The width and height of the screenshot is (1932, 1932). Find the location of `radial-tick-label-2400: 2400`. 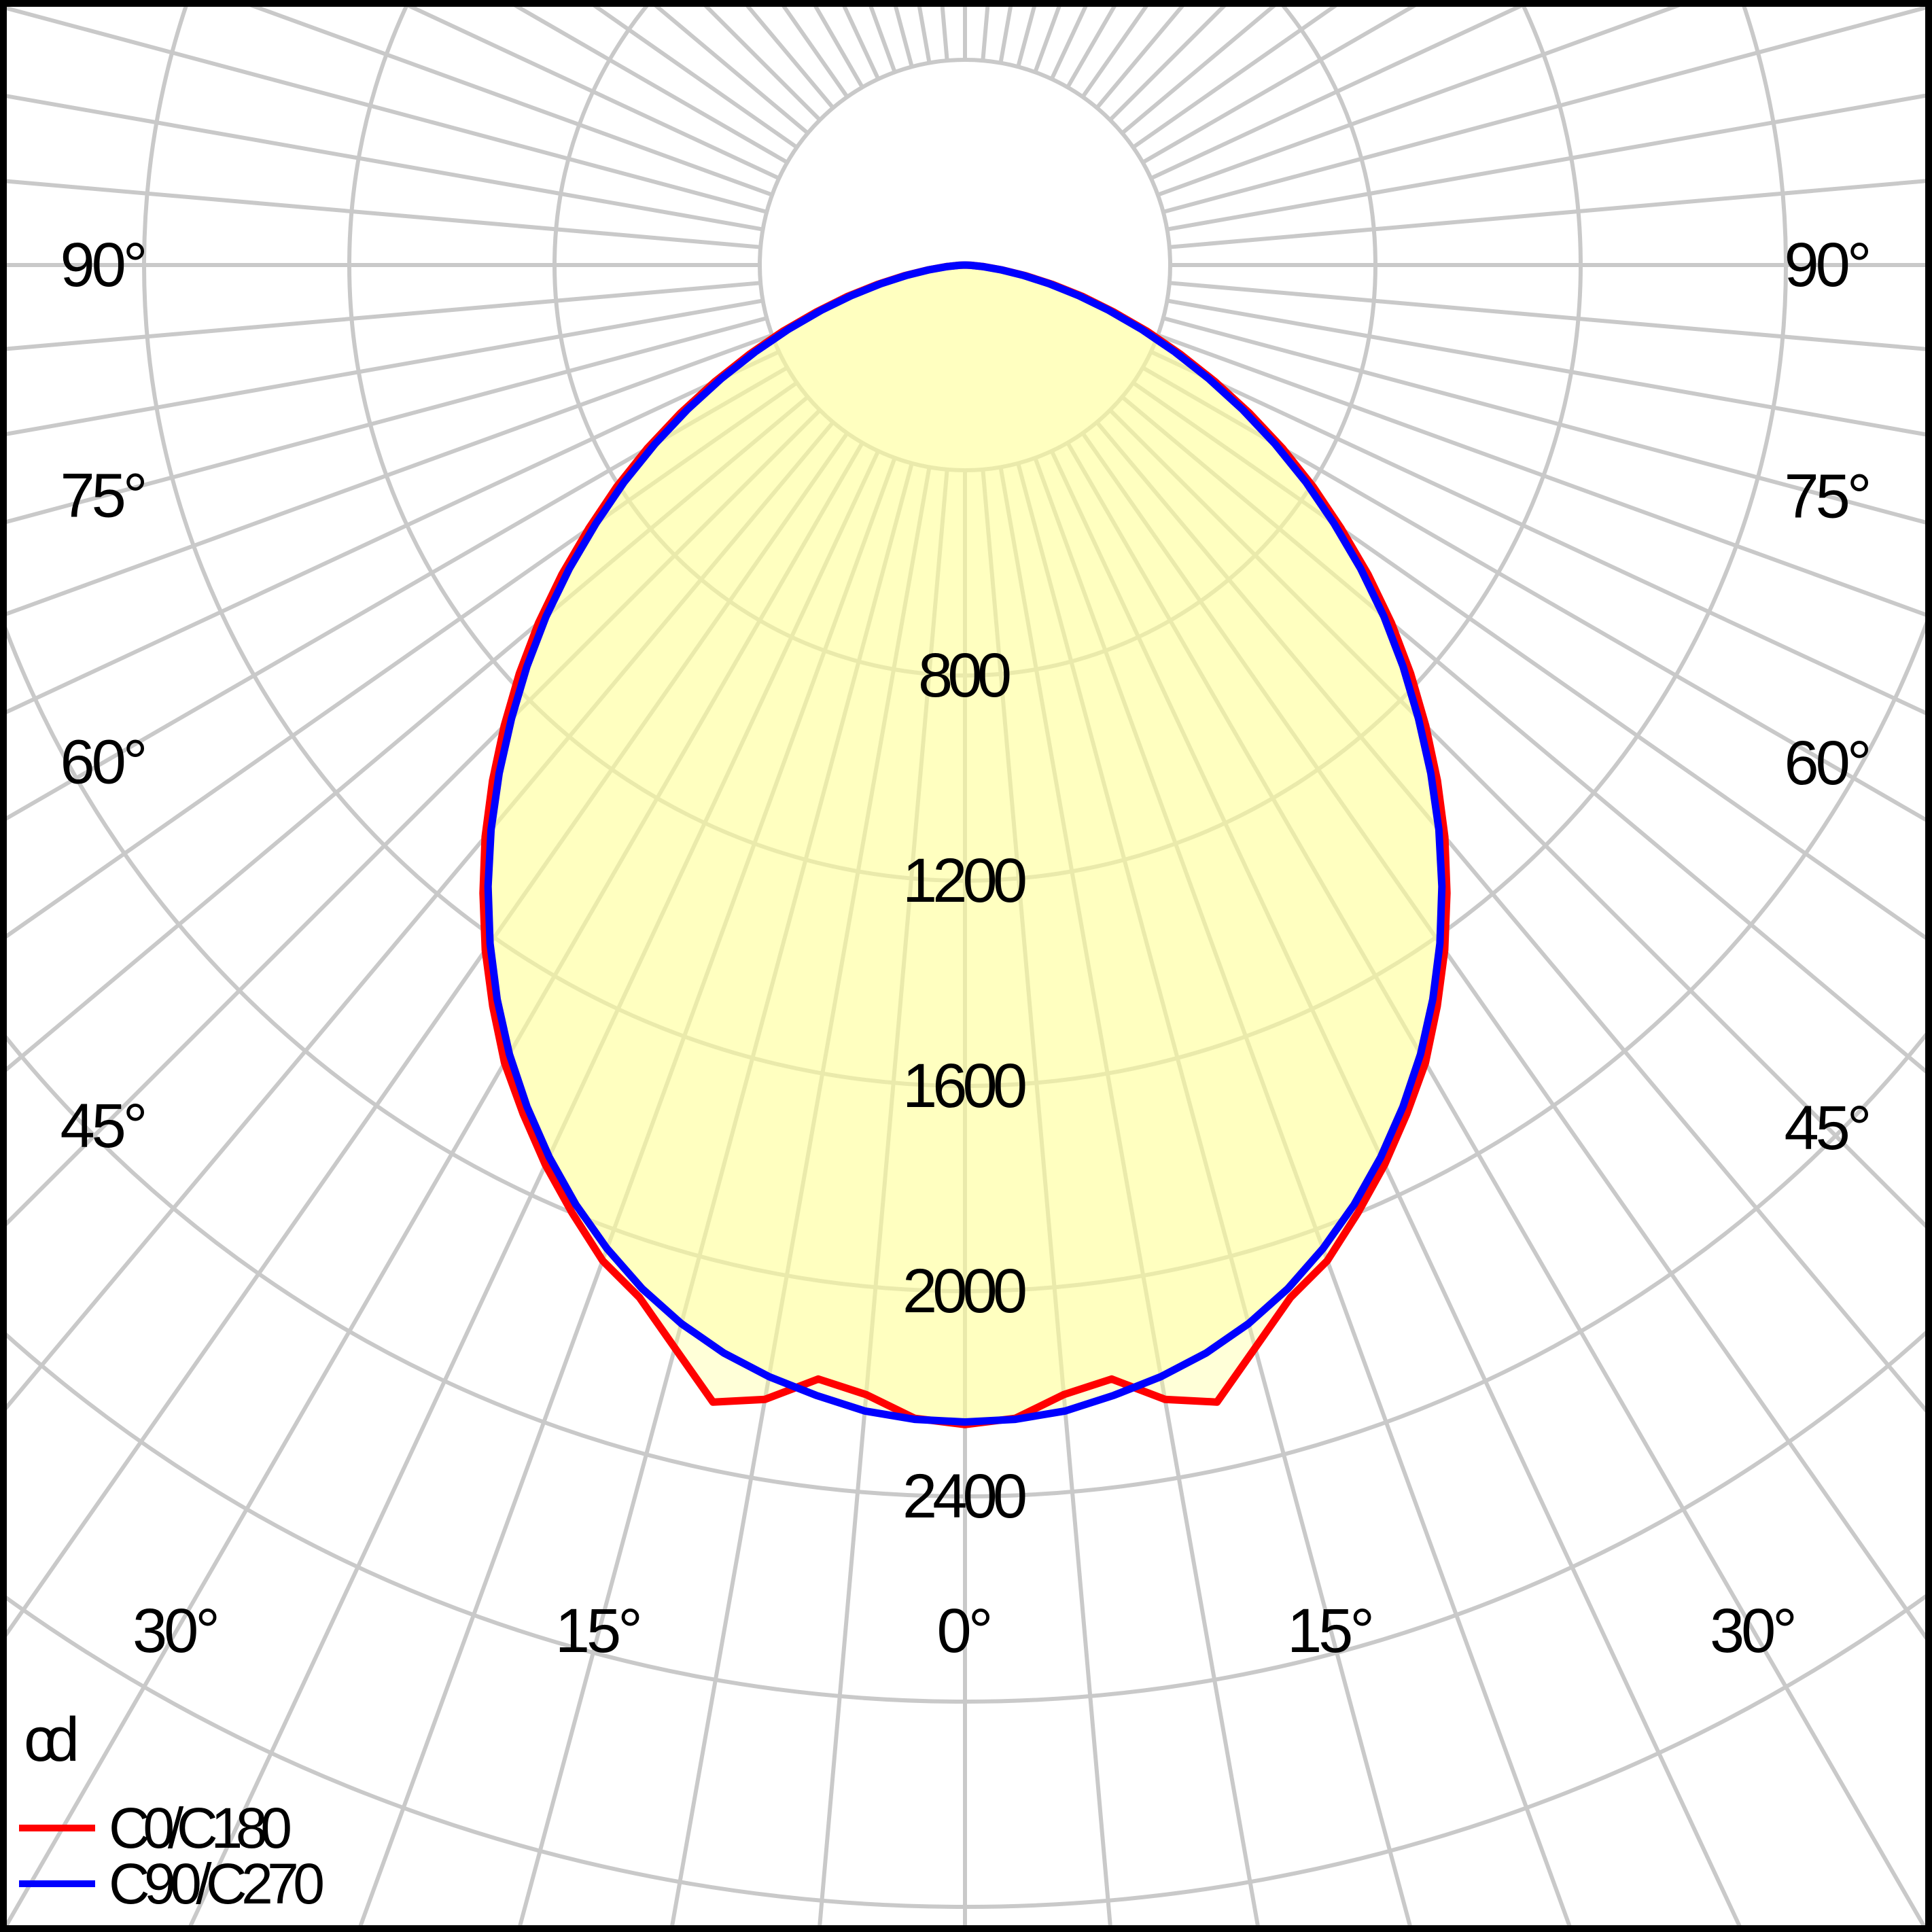

radial-tick-label-2400: 2400 is located at coordinates (965, 1496).